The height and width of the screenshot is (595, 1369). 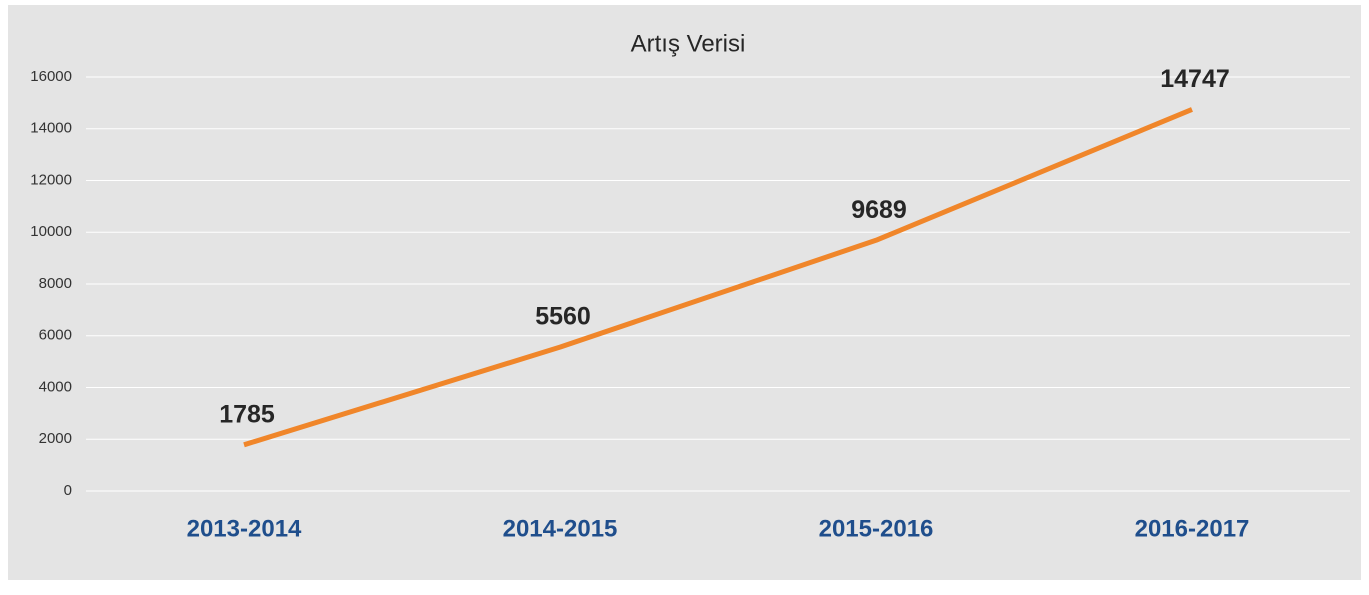 I want to click on data-label: 9689, so click(x=879, y=210).